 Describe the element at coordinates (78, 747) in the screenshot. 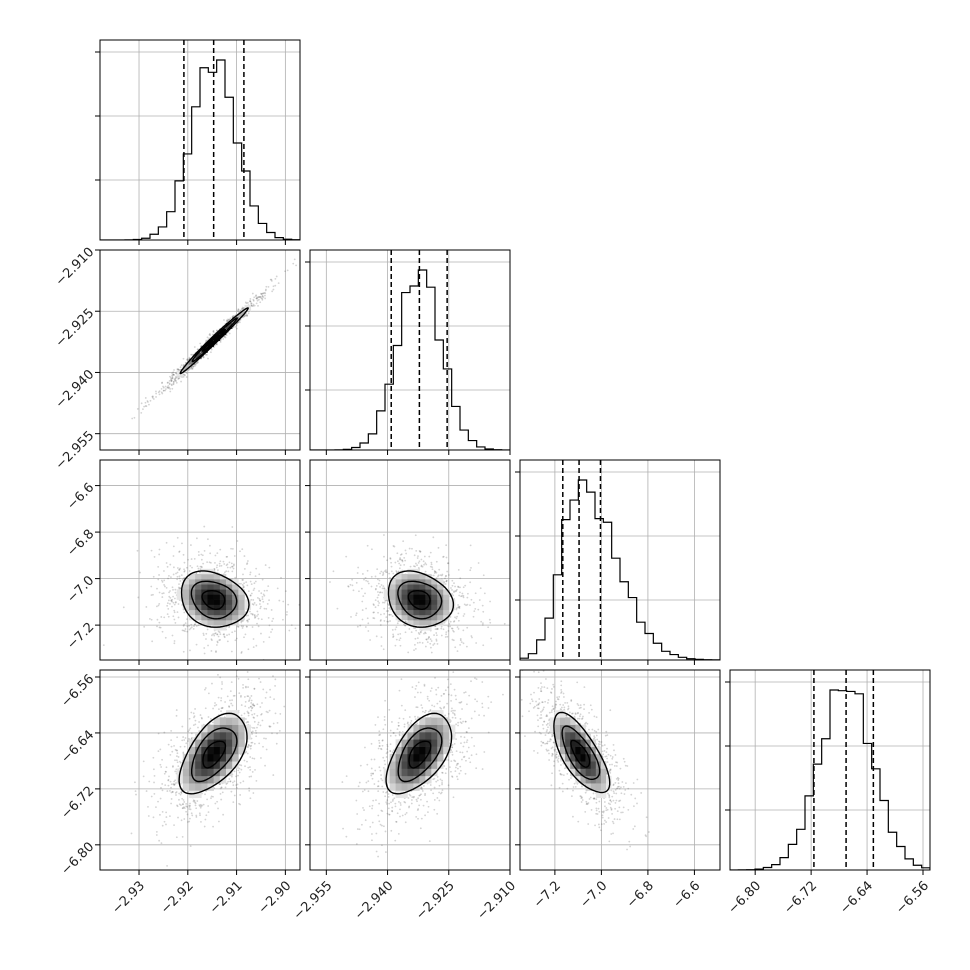

I see `y-tick-label: −6.64` at that location.